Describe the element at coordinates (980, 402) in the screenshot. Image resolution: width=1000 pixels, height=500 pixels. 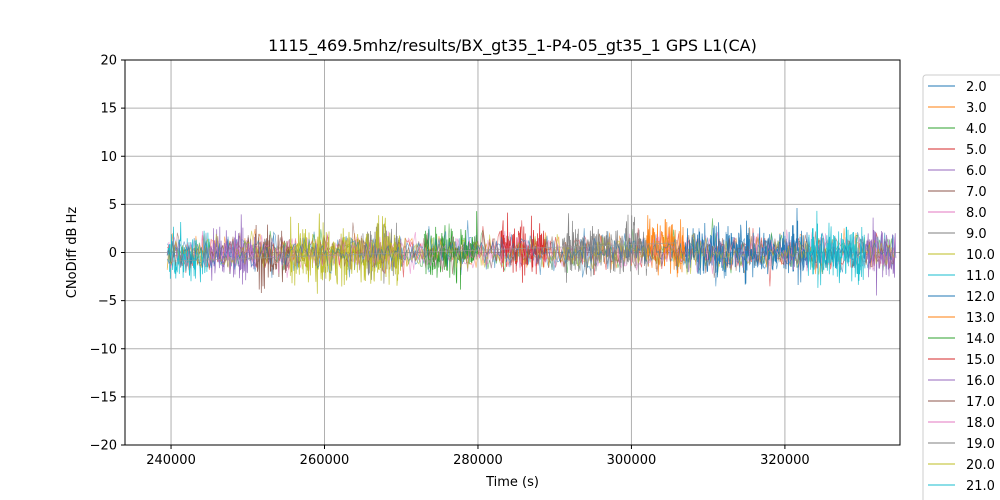
I see `legend-label: 17.0` at that location.